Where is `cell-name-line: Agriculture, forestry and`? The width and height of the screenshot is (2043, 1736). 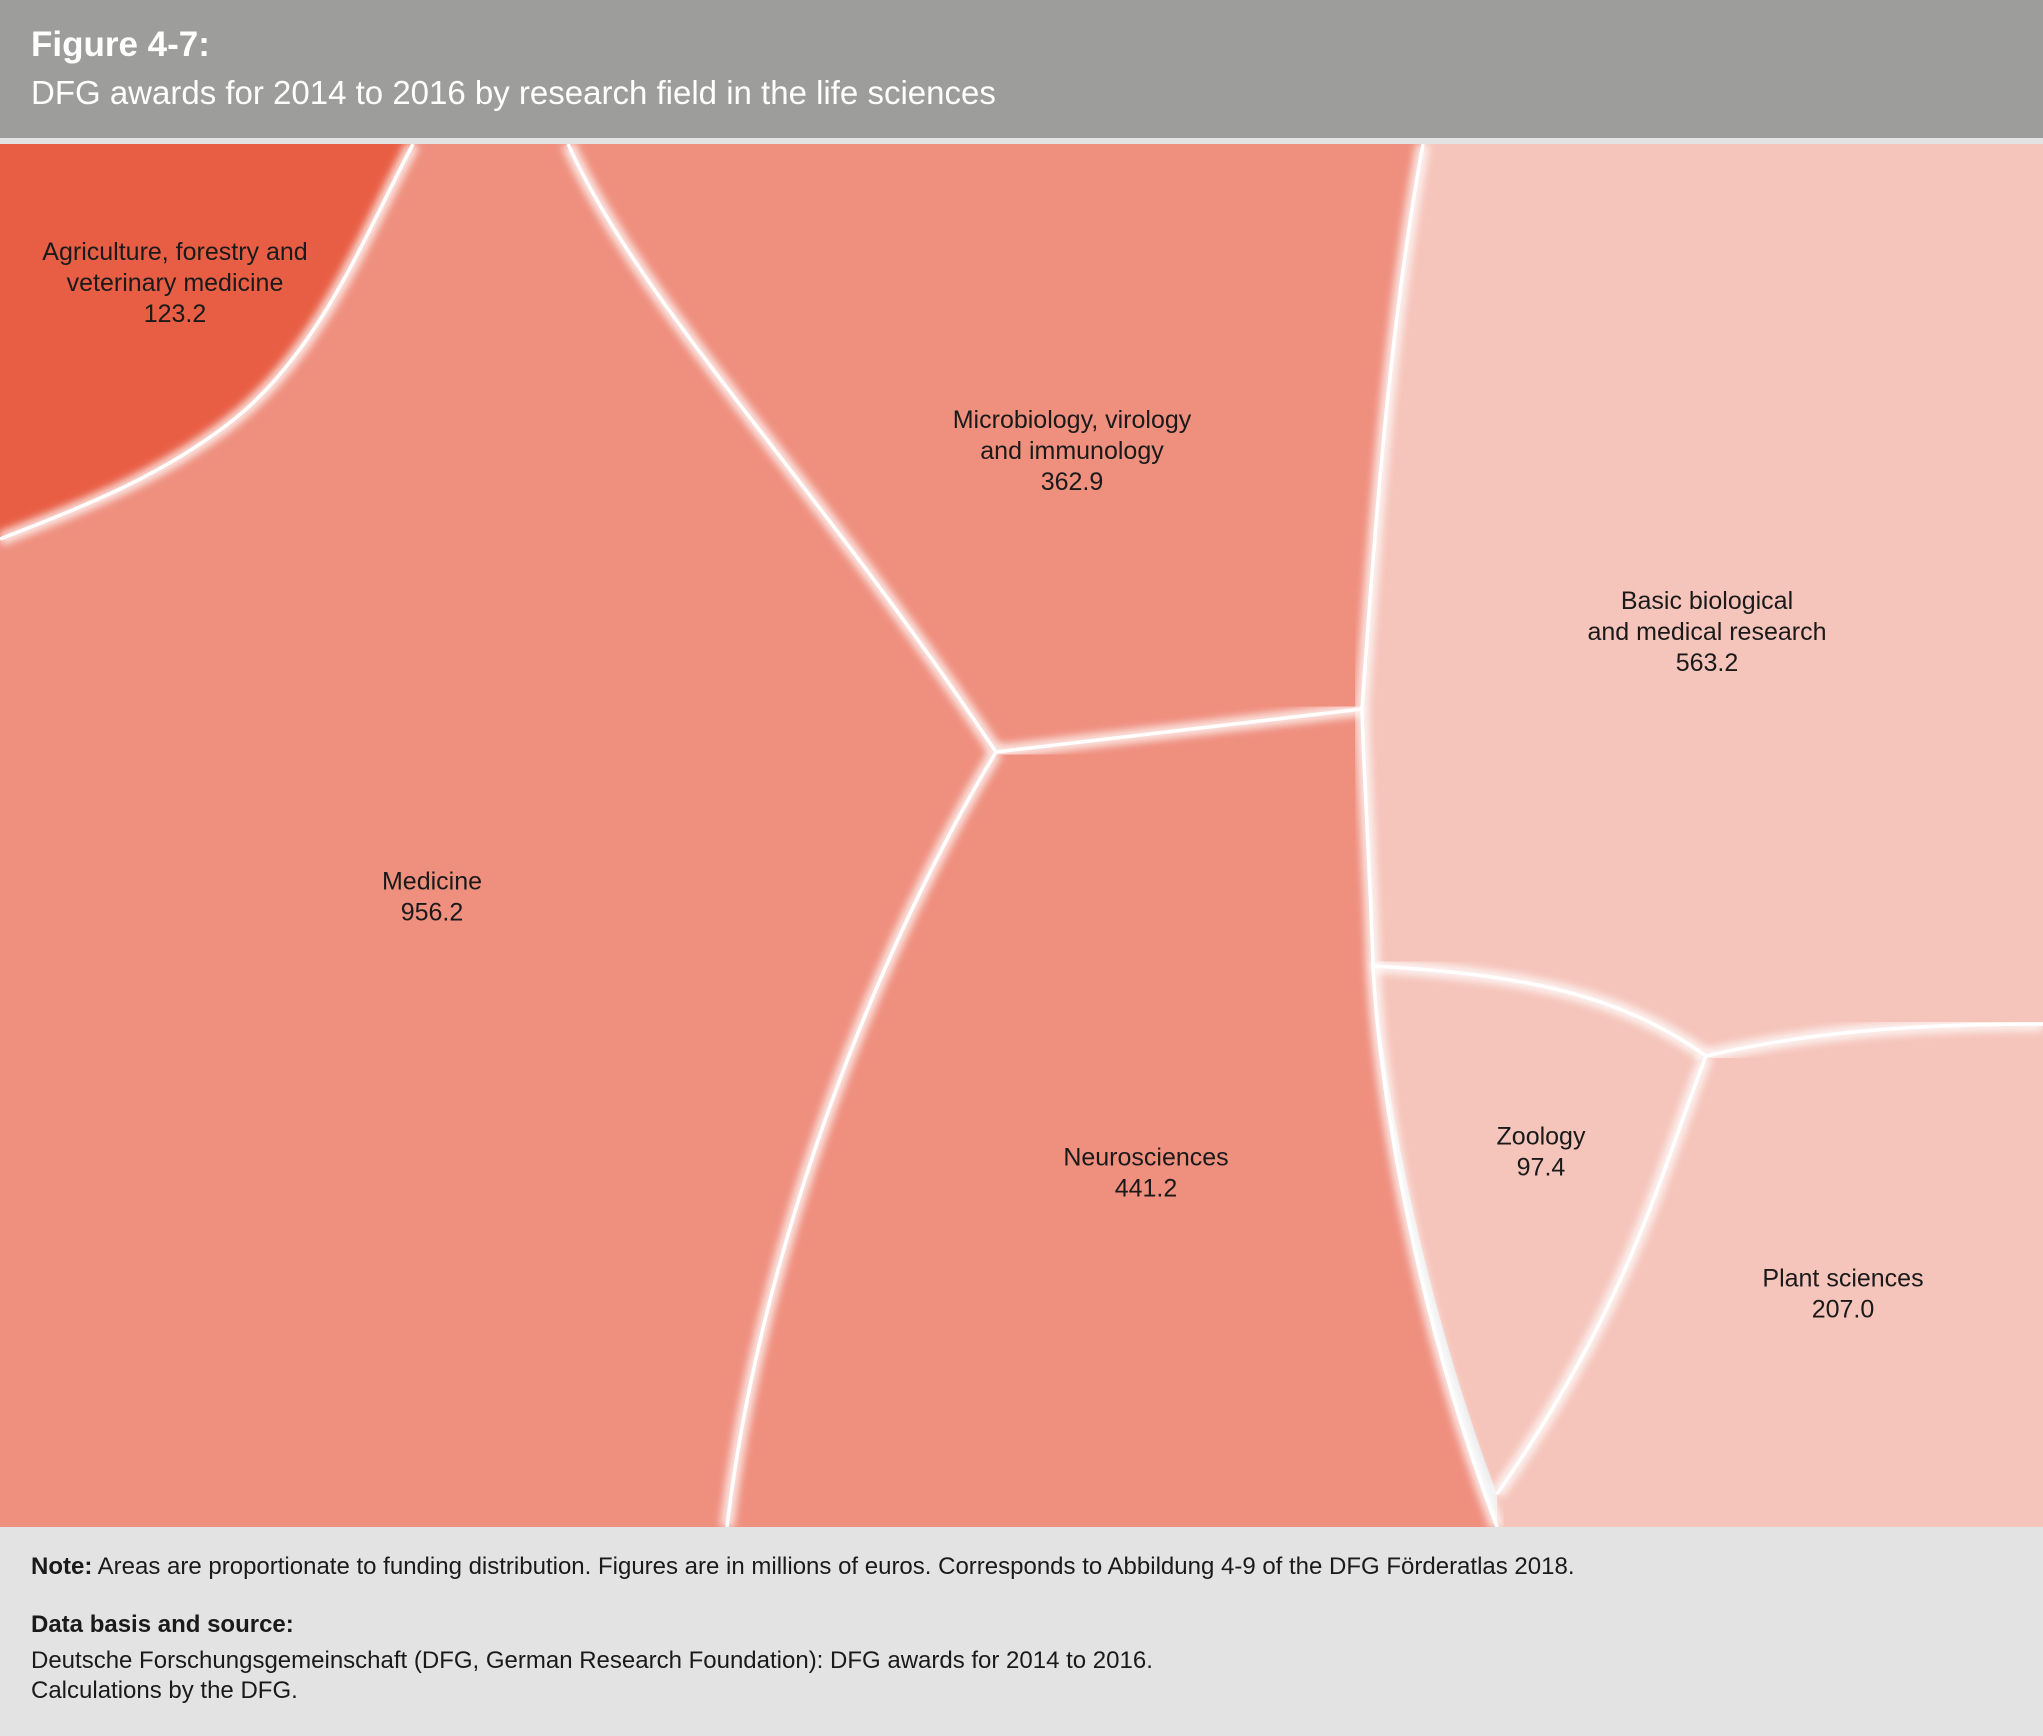
cell-name-line: Agriculture, forestry and is located at coordinates (174, 252).